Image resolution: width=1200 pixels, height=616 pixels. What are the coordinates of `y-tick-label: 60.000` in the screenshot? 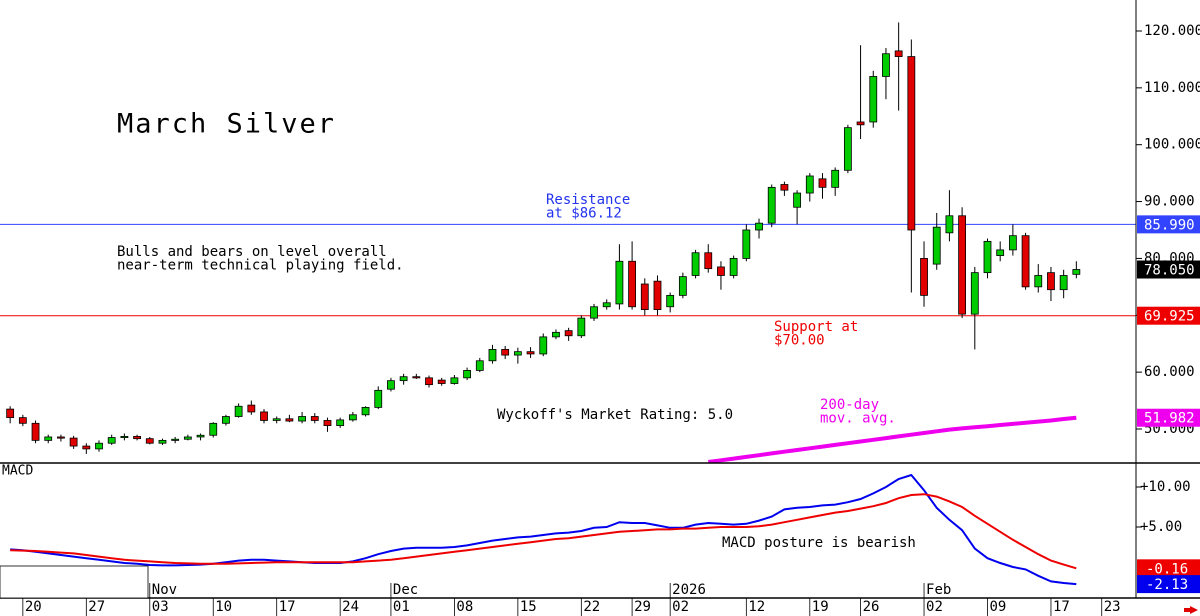 It's located at (1169, 372).